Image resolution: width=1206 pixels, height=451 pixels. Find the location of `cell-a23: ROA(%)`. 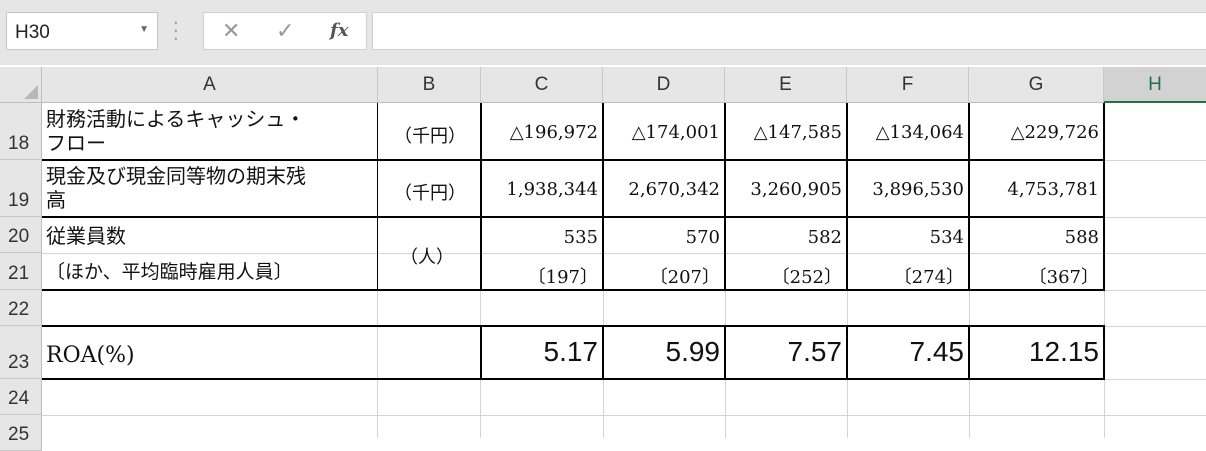

cell-a23: ROA(%) is located at coordinates (90, 355).